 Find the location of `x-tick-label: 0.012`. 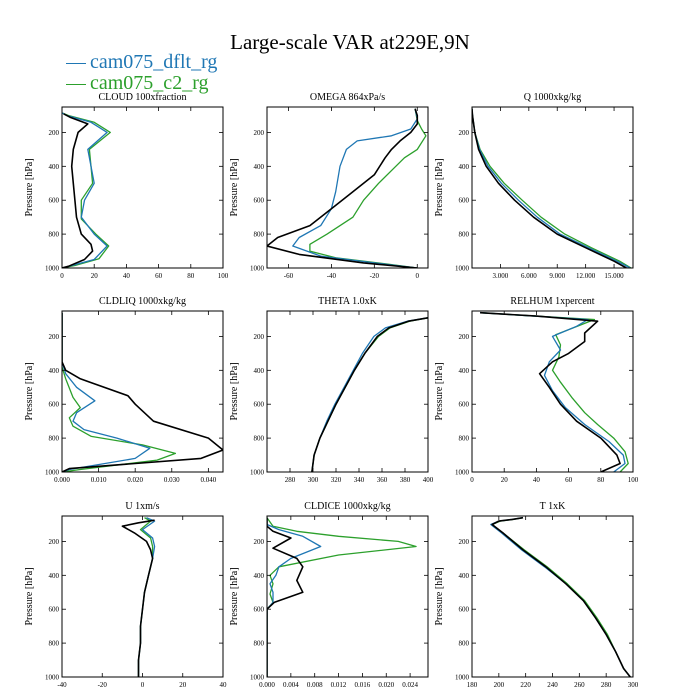

x-tick-label: 0.012 is located at coordinates (339, 685).